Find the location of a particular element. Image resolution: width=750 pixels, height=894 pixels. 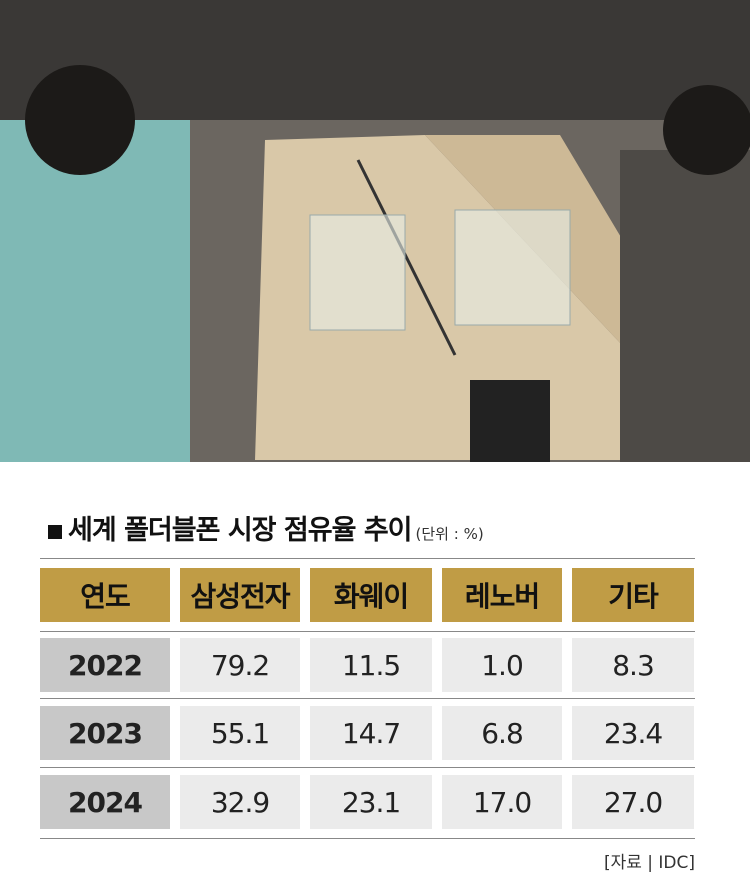

value-cell: 8.3 is located at coordinates (633, 665).